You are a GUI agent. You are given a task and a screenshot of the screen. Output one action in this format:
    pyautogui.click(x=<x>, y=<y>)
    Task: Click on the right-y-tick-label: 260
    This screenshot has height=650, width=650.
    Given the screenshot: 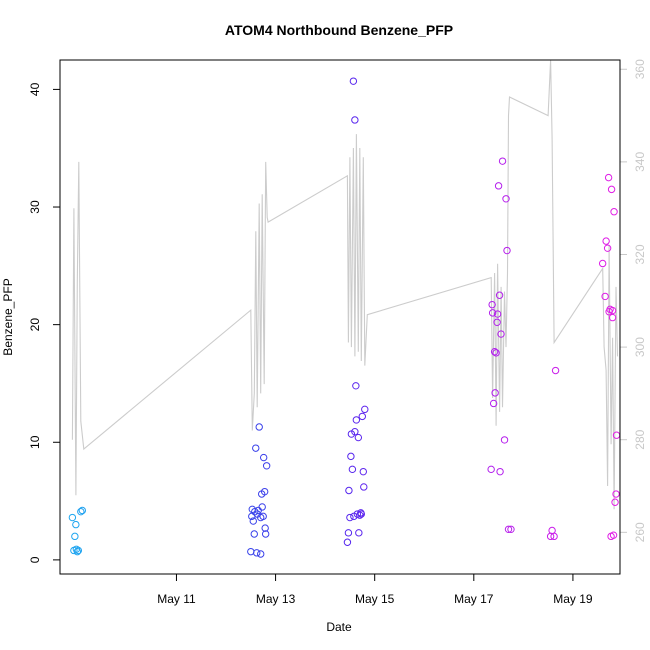 What is the action you would take?
    pyautogui.click(x=640, y=532)
    